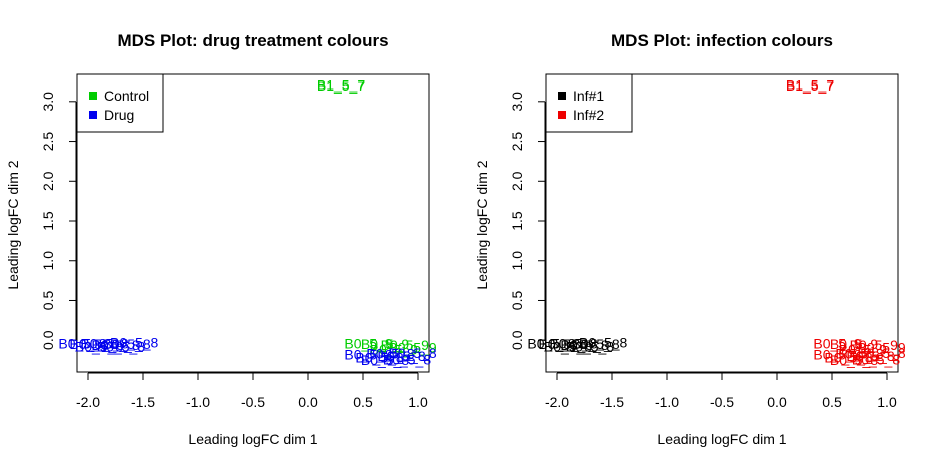 Image resolution: width=937 pixels, height=474 pixels. What do you see at coordinates (722, 40) in the screenshot?
I see `chart-title: MDS Plot: infection colours` at bounding box center [722, 40].